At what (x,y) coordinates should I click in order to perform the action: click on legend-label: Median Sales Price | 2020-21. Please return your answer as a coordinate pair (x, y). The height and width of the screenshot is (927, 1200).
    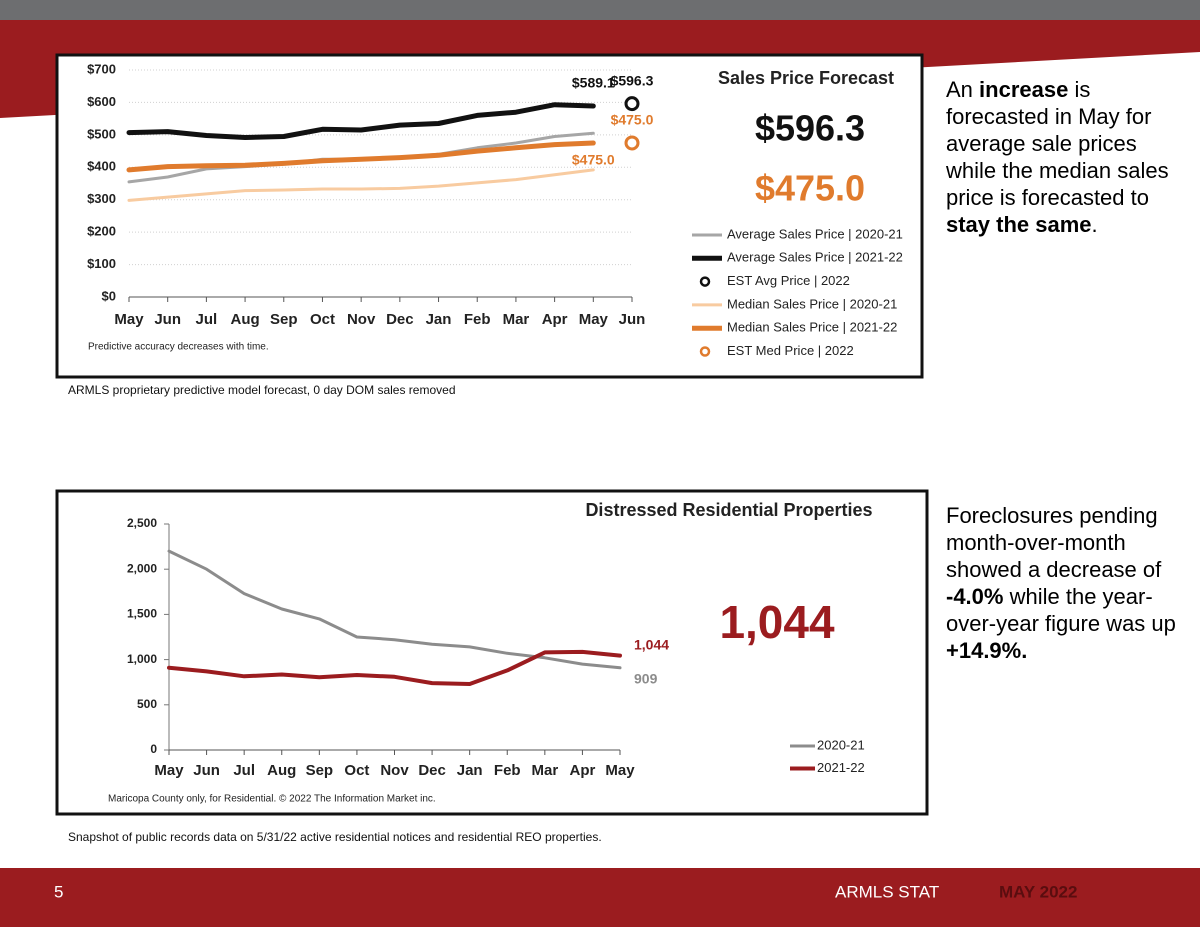
    Looking at the image, I should click on (812, 303).